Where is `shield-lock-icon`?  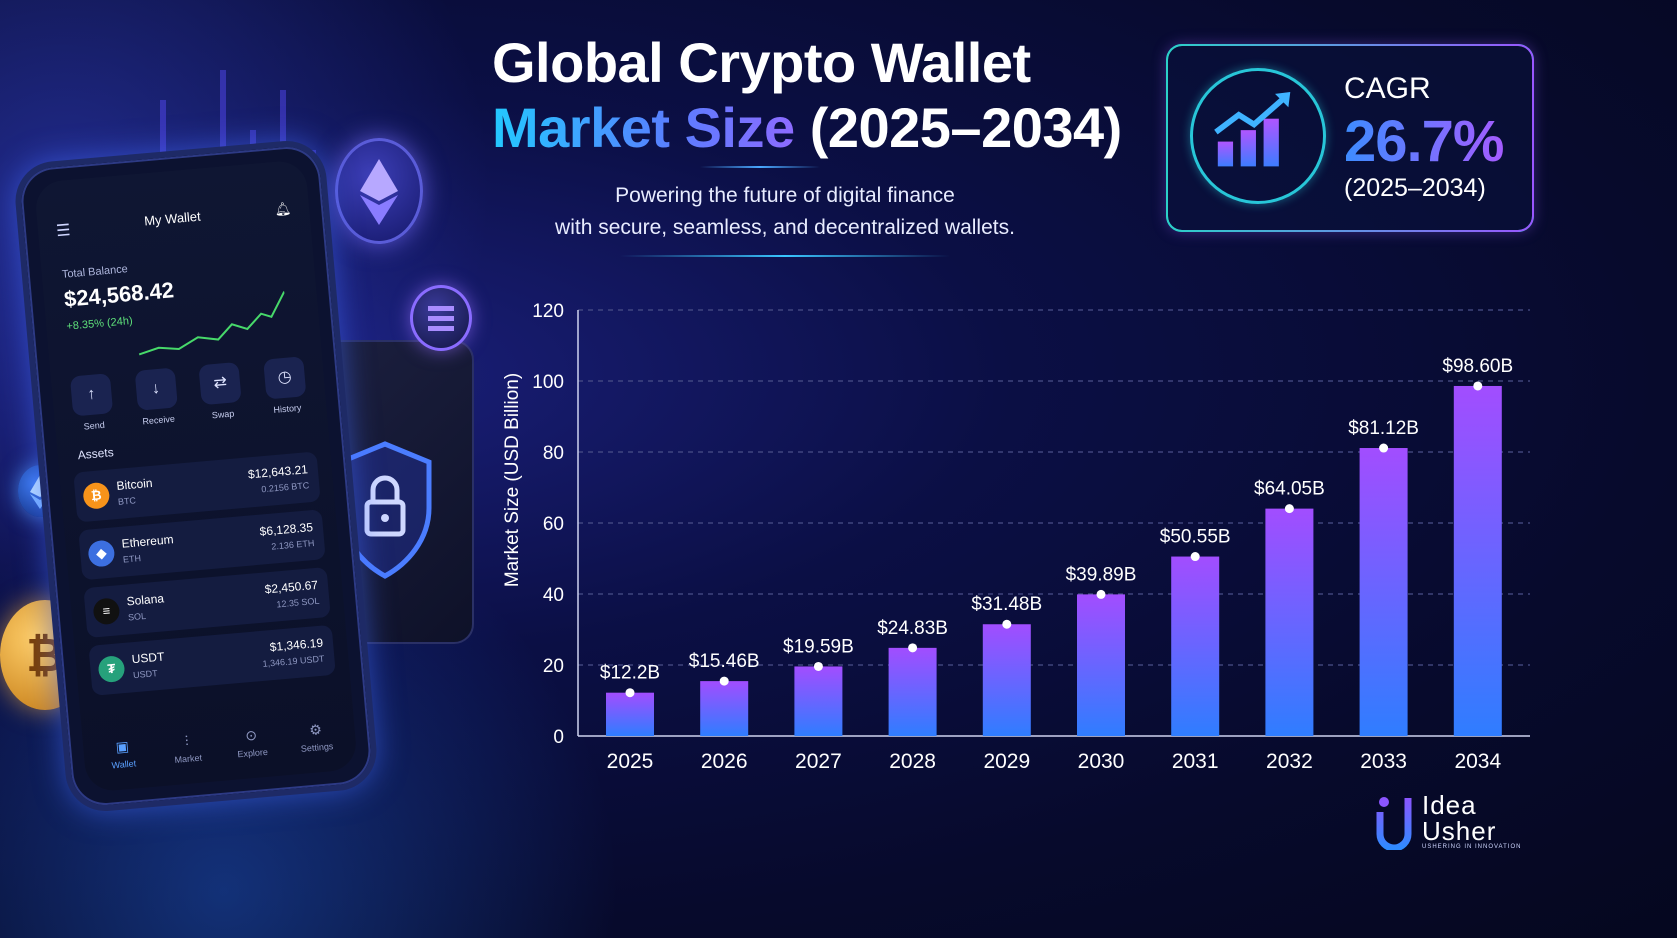 shield-lock-icon is located at coordinates (385, 510).